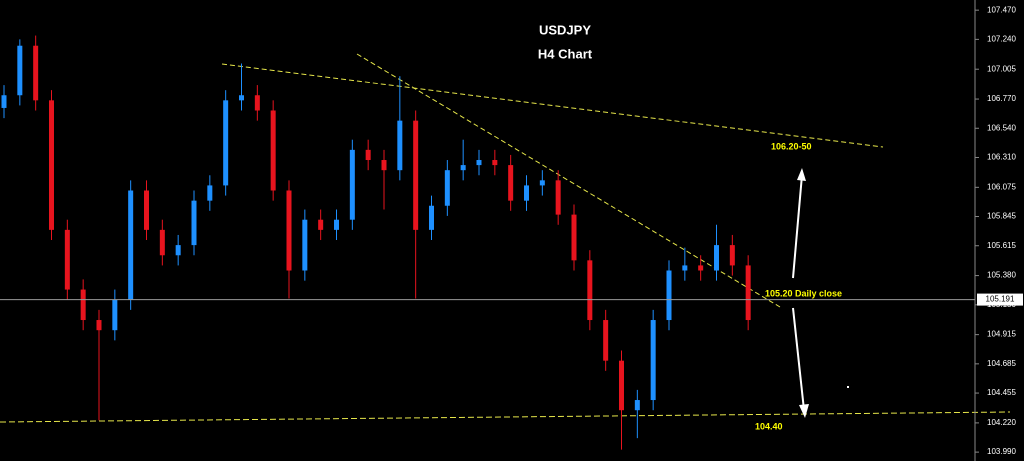  I want to click on y-tick-label: 107.470, so click(1001, 9).